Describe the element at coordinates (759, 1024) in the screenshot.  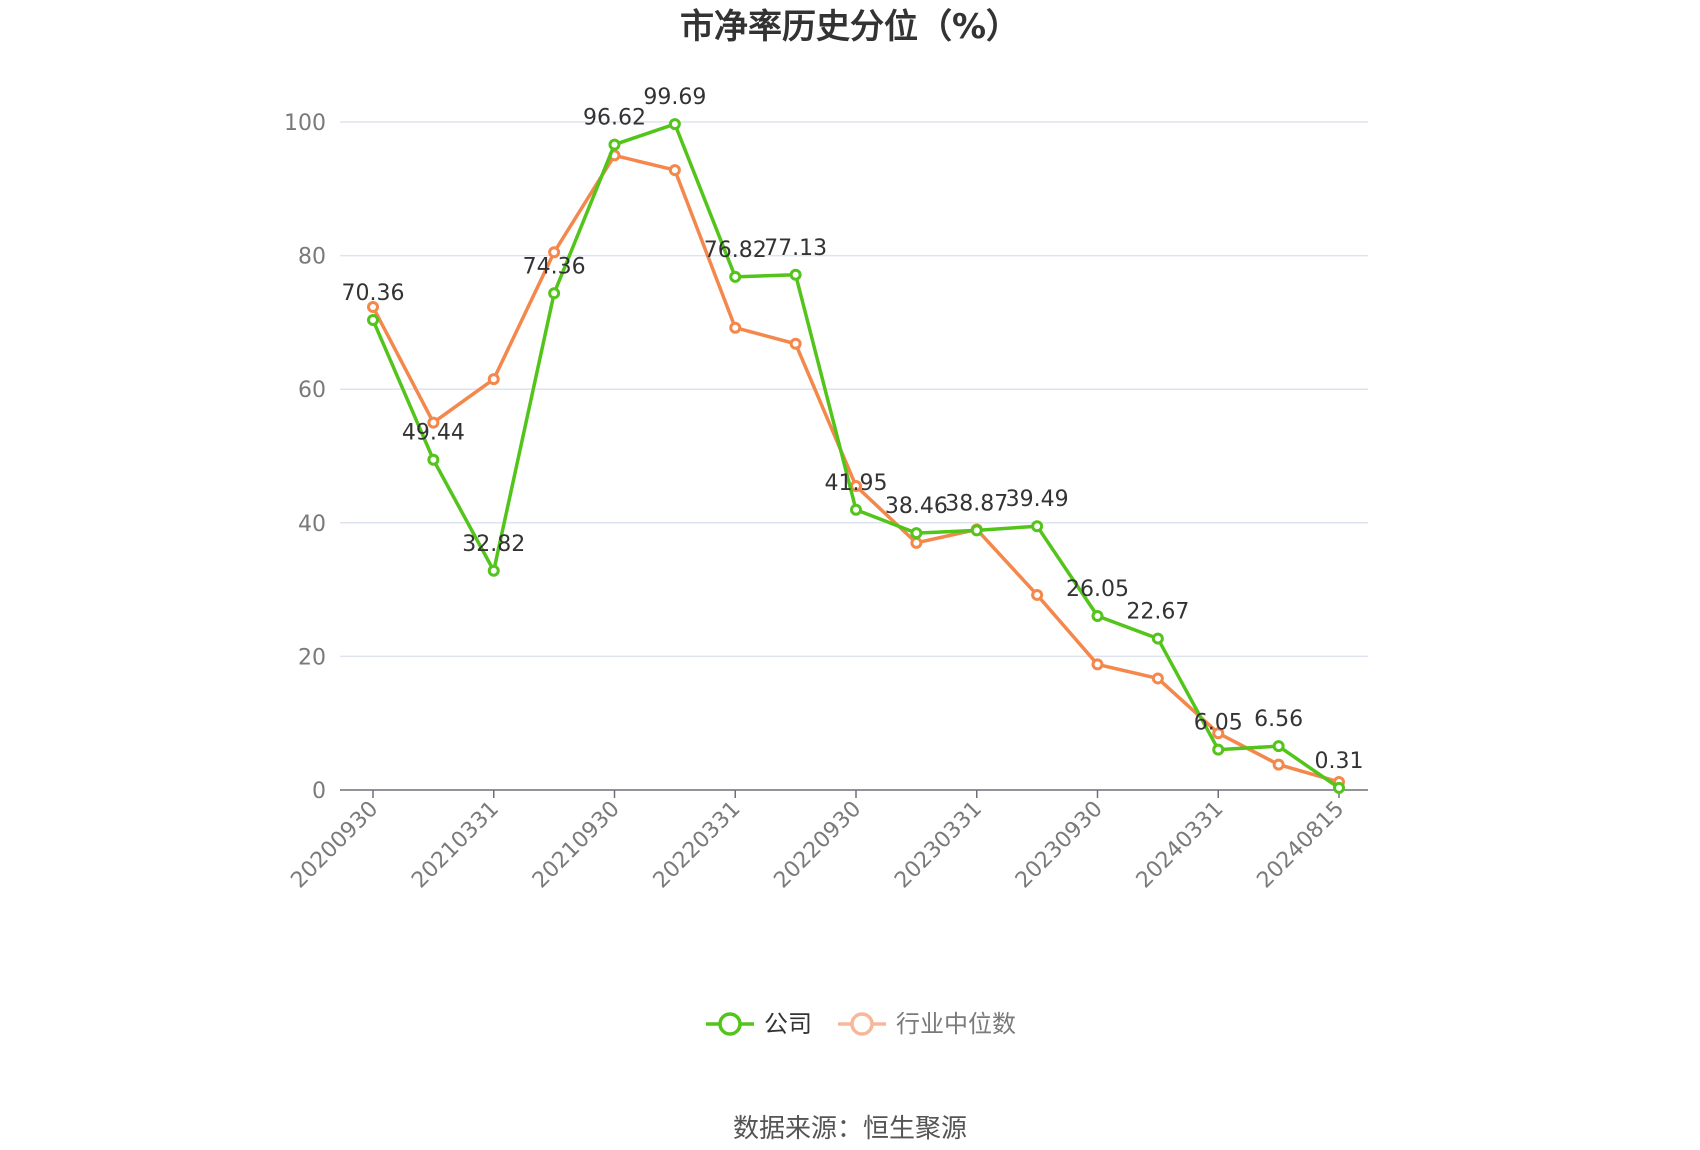
I see `legend-item-0: 公司` at that location.